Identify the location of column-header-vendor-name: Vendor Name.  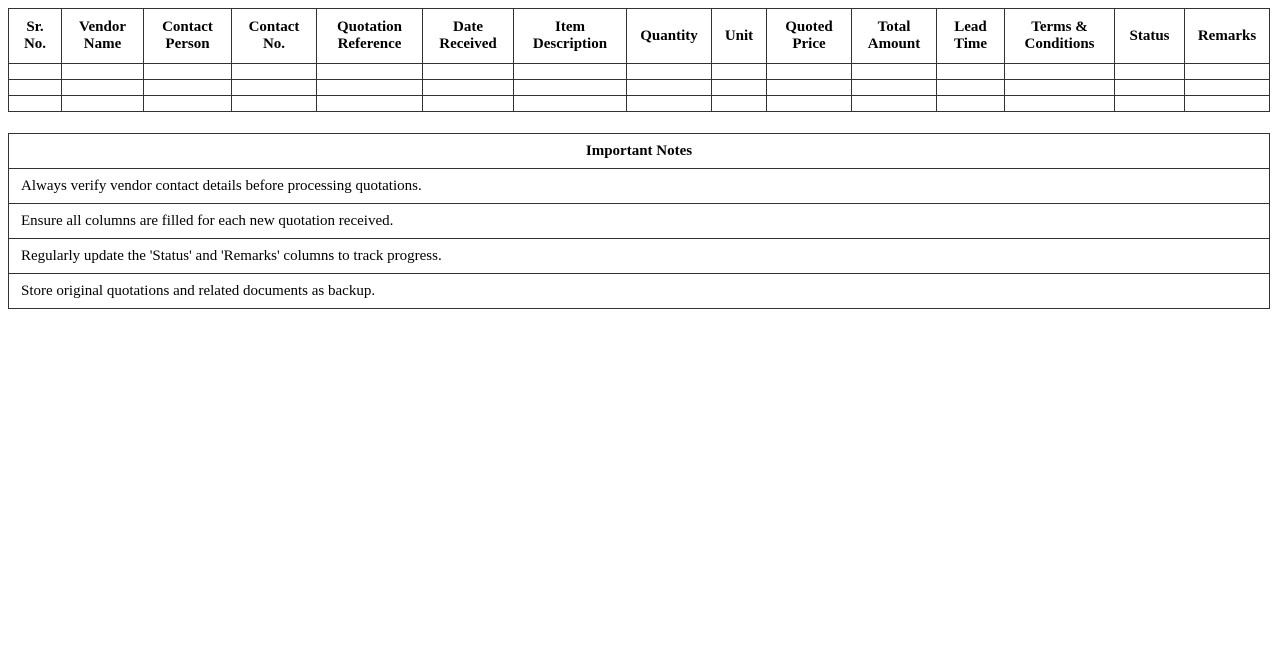
(102, 36).